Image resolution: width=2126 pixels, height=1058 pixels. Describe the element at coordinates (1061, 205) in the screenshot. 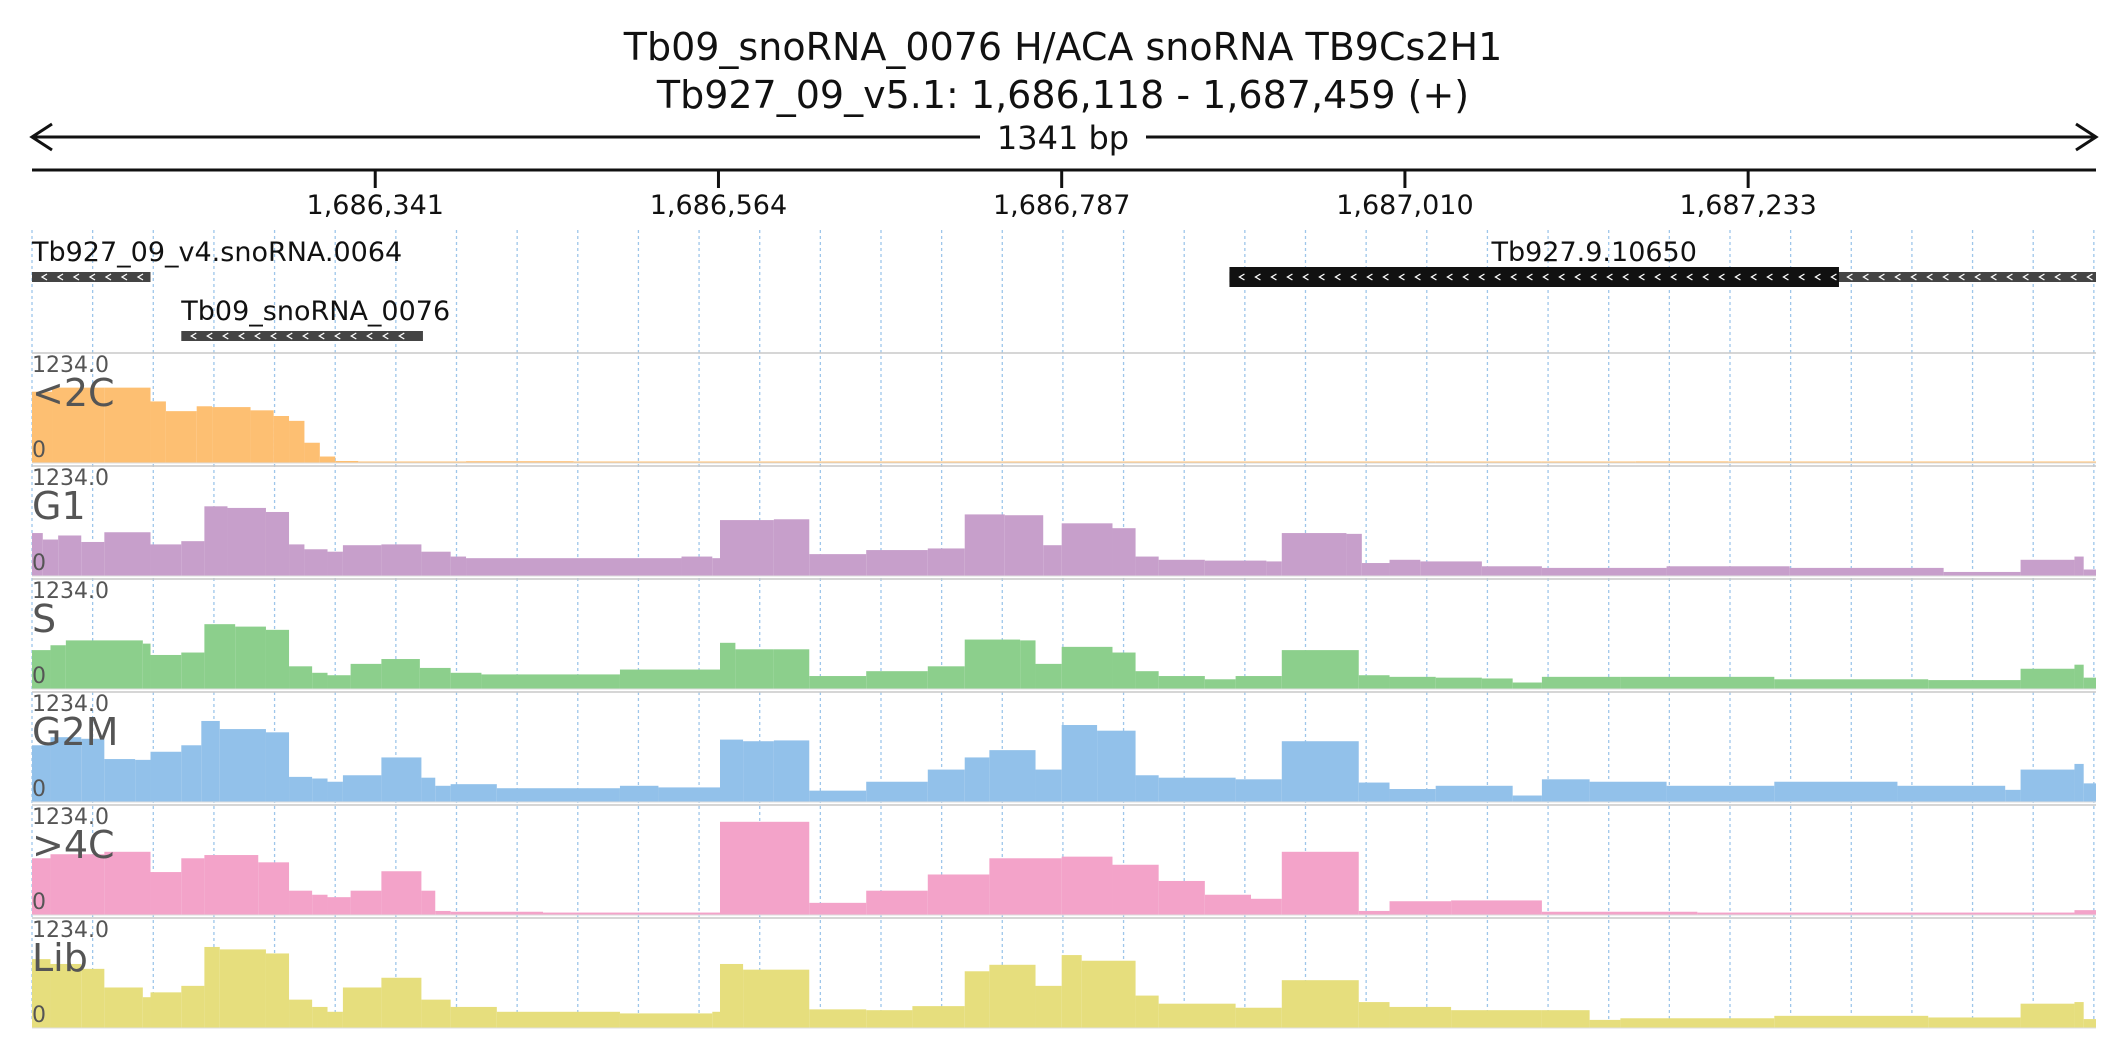

I see `x-tick-label: 1,686,787` at that location.